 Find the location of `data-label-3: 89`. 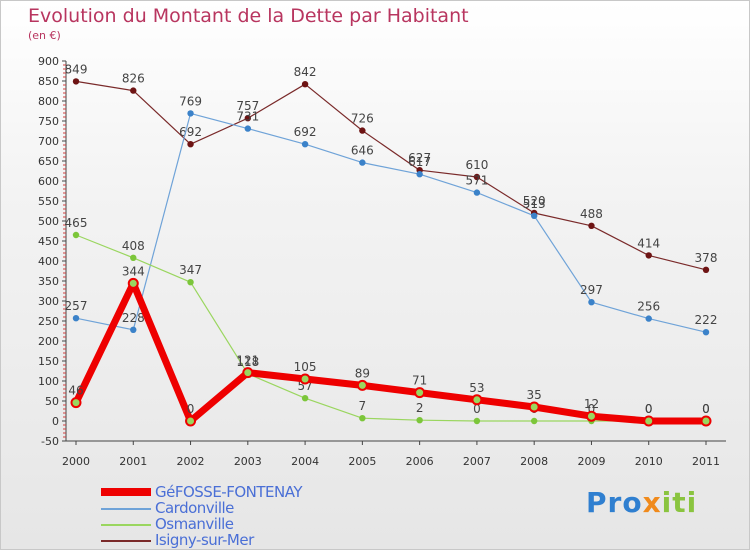

data-label-3: 89 is located at coordinates (362, 373).